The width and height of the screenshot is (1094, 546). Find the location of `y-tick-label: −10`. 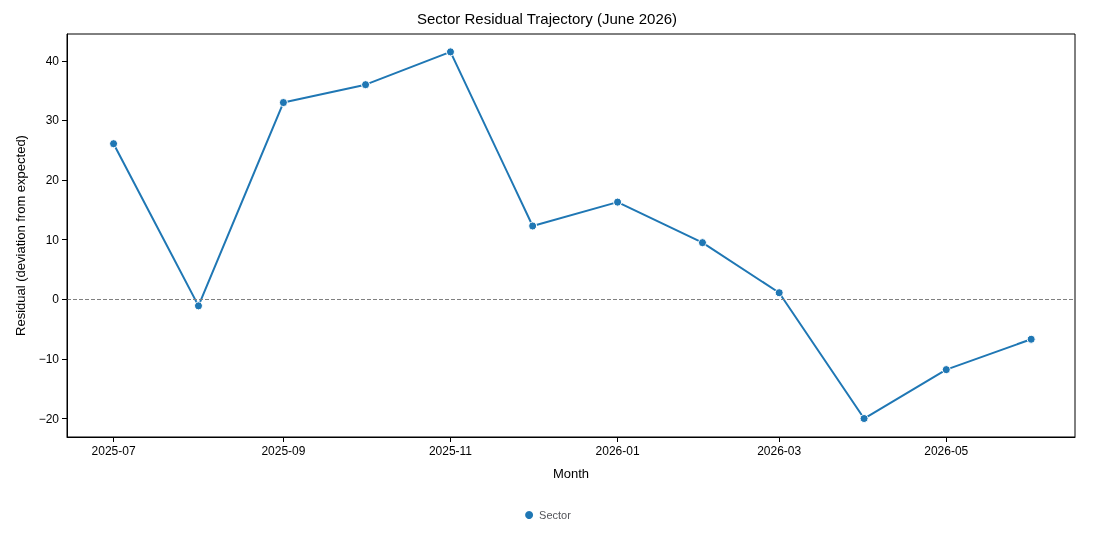

y-tick-label: −10 is located at coordinates (49, 358).